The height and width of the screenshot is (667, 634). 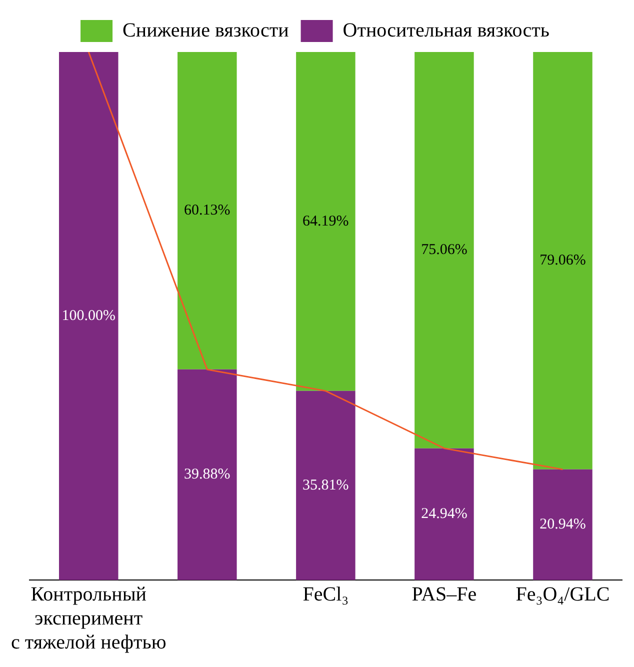 I want to click on legend-label: Снижение вязкости, so click(x=206, y=30).